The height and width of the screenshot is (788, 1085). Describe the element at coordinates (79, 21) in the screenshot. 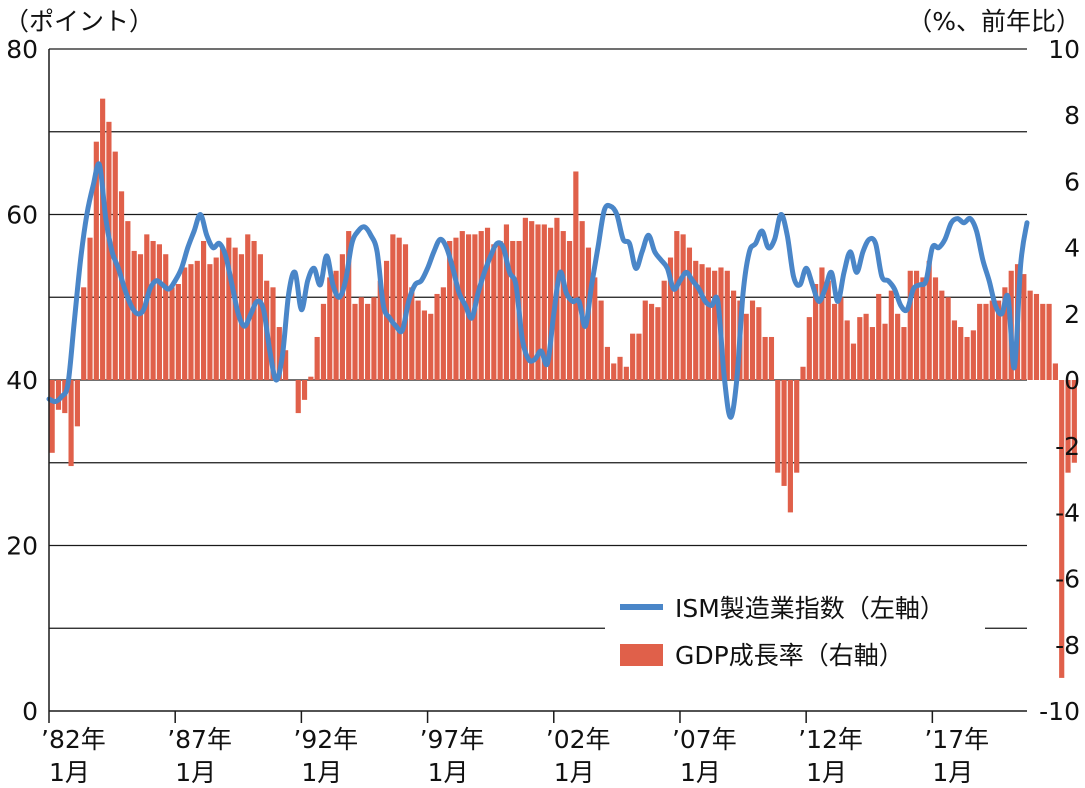

I see `left-axis-unit-label: （ポイント）` at that location.